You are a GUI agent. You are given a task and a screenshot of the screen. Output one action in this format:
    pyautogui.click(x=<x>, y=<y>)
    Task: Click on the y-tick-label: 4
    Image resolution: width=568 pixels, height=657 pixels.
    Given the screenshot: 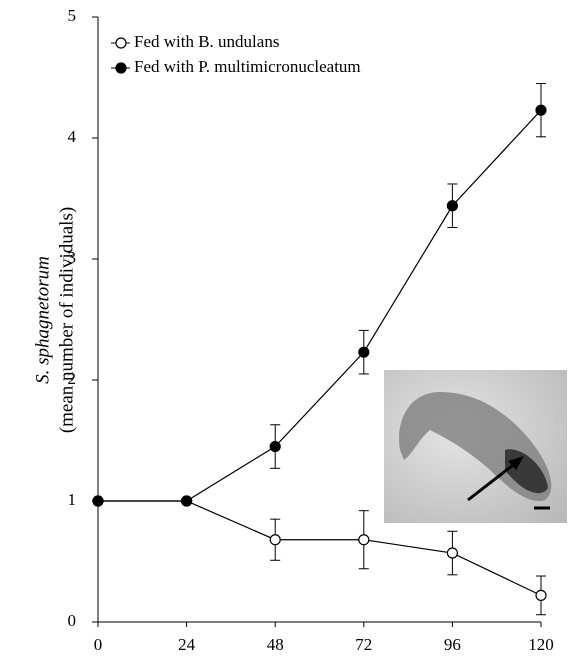 What is the action you would take?
    pyautogui.click(x=72, y=136)
    